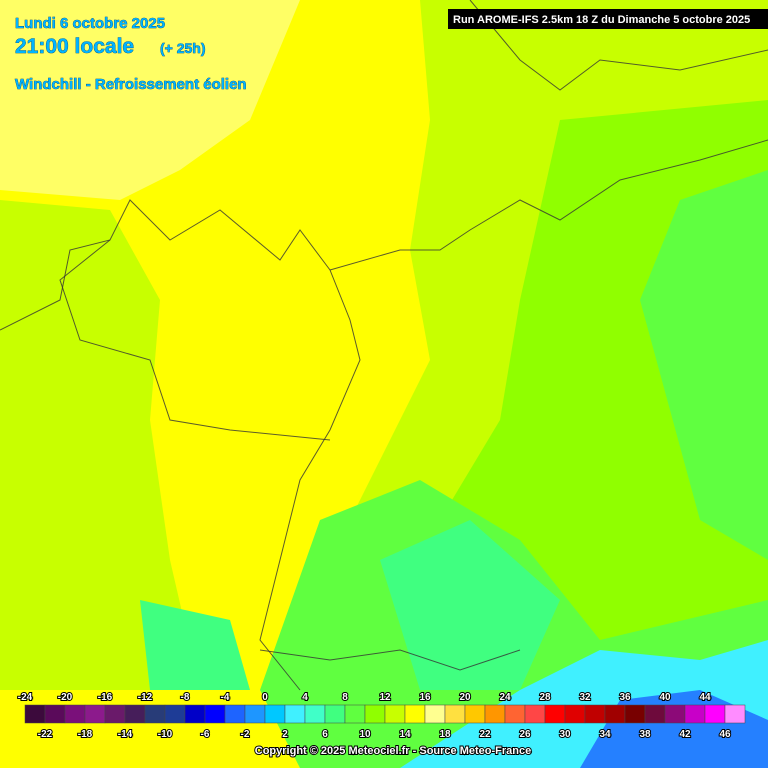 The image size is (768, 768). What do you see at coordinates (225, 697) in the screenshot?
I see `legend-label: -4` at bounding box center [225, 697].